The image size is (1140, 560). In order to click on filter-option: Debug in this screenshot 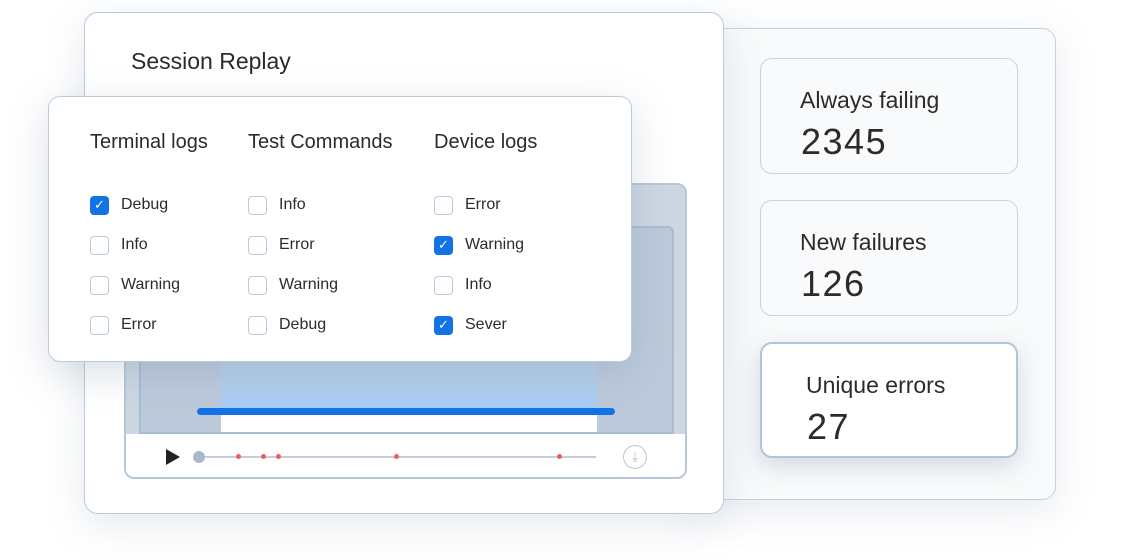, I will do `click(320, 325)`.